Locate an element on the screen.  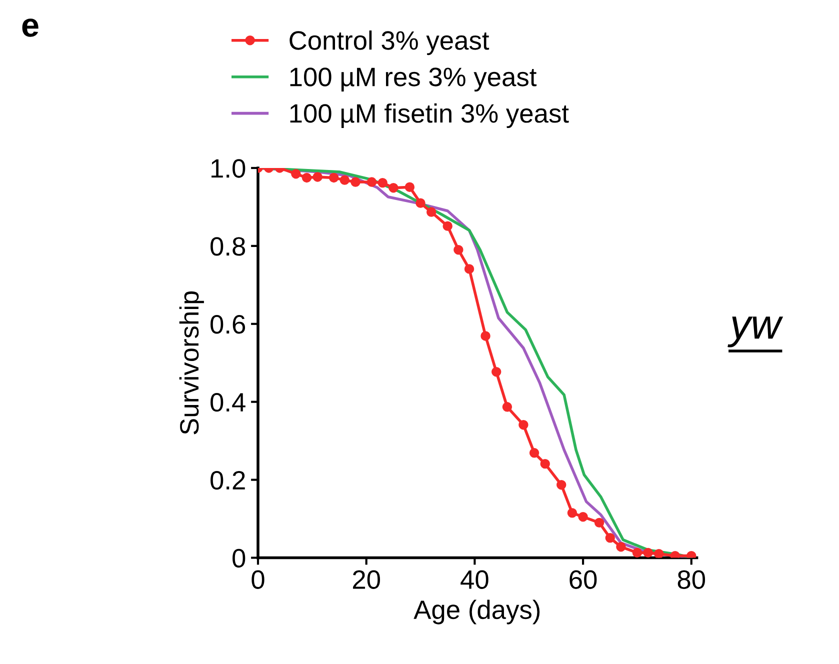
x-axis-title: Age (days) is located at coordinates (477, 612).